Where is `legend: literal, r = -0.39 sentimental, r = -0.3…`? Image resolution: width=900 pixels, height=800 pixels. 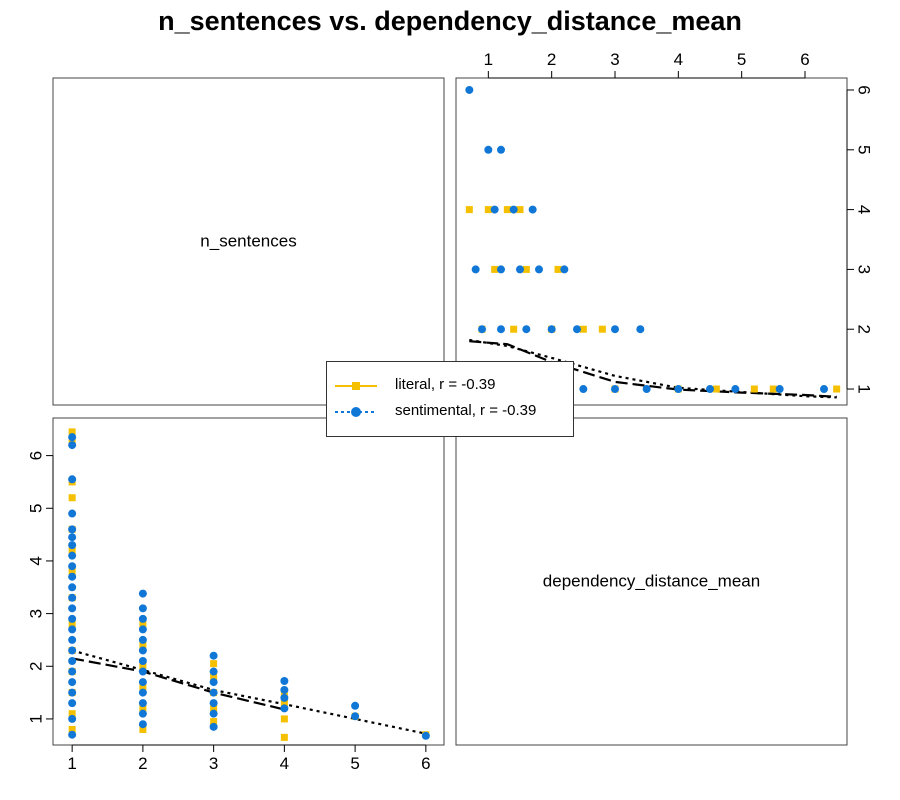 legend: literal, r = -0.39 sentimental, r = -0.3… is located at coordinates (450, 399).